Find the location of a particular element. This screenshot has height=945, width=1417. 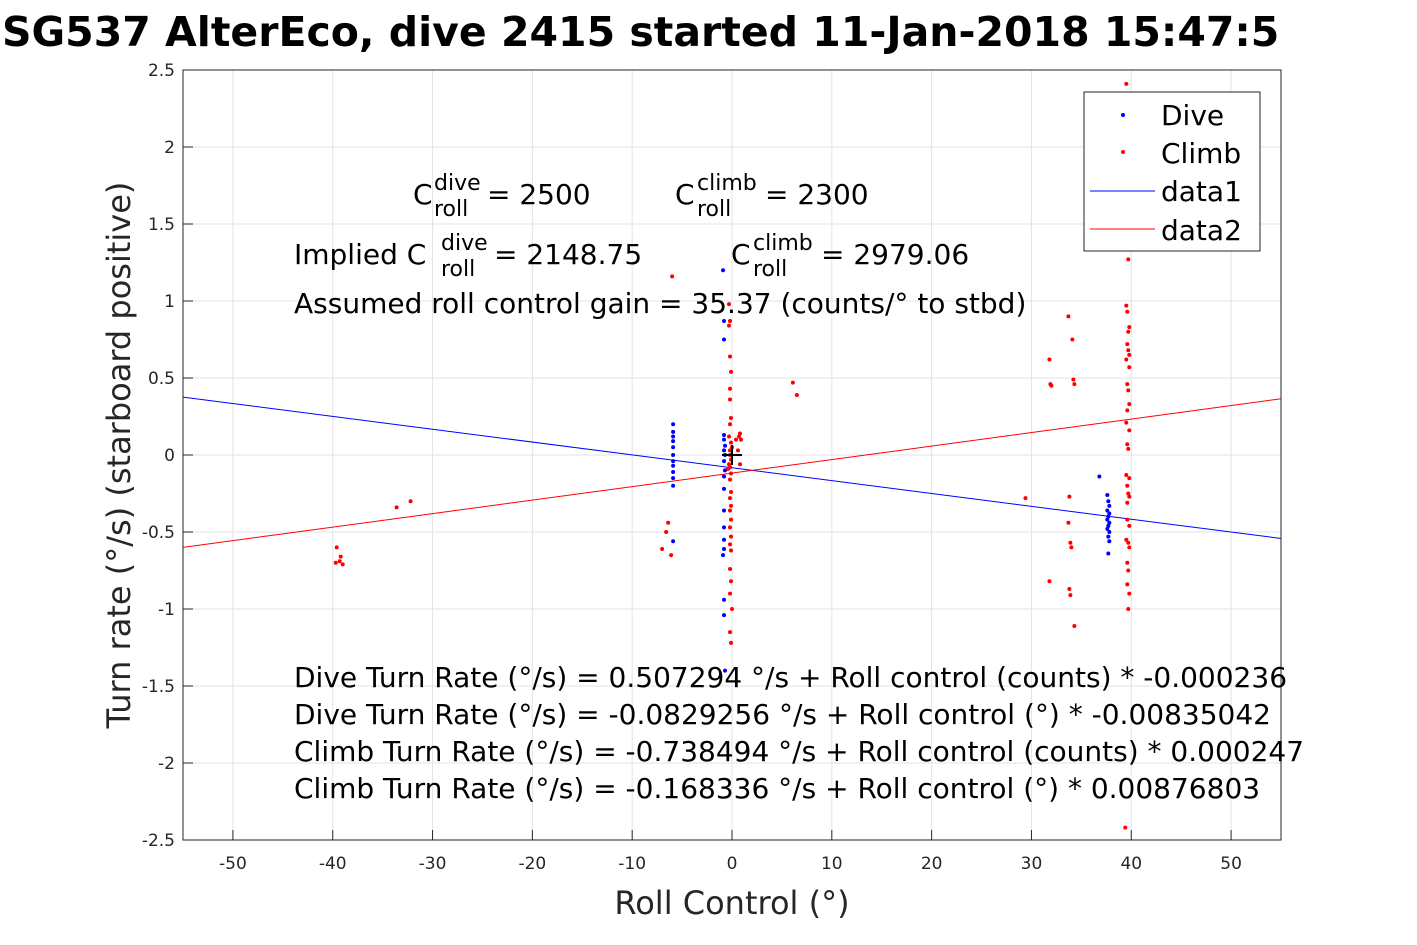

legend-data2-label: data2 is located at coordinates (1201, 230).